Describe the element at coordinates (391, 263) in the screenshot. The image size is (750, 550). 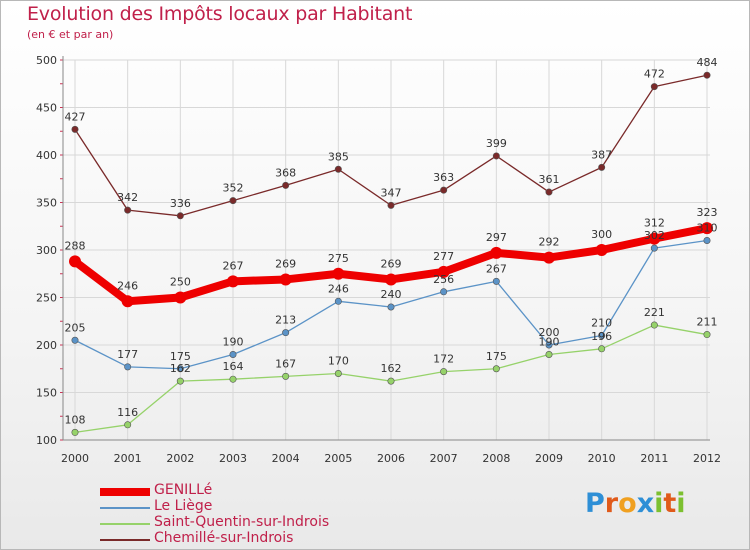
I see `data-label: 269` at that location.